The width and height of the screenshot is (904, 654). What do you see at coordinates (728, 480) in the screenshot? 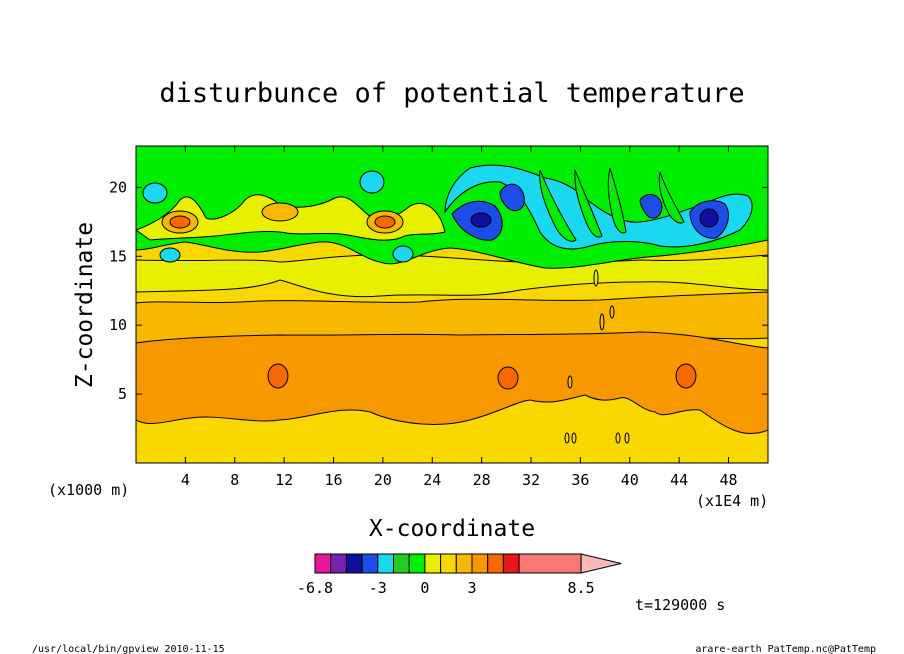
I see `x-tick-label: 48` at bounding box center [728, 480].